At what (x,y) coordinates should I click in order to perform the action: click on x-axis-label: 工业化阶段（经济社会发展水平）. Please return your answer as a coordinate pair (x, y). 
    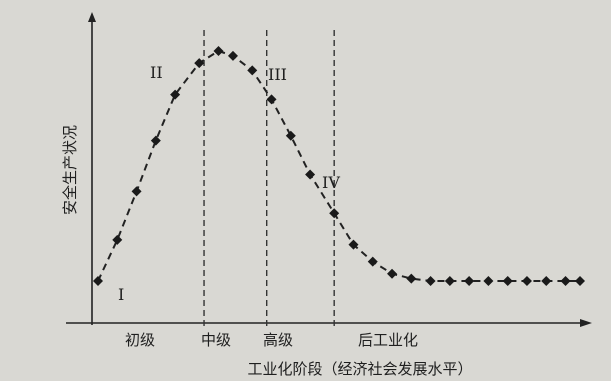
    Looking at the image, I should click on (359, 369).